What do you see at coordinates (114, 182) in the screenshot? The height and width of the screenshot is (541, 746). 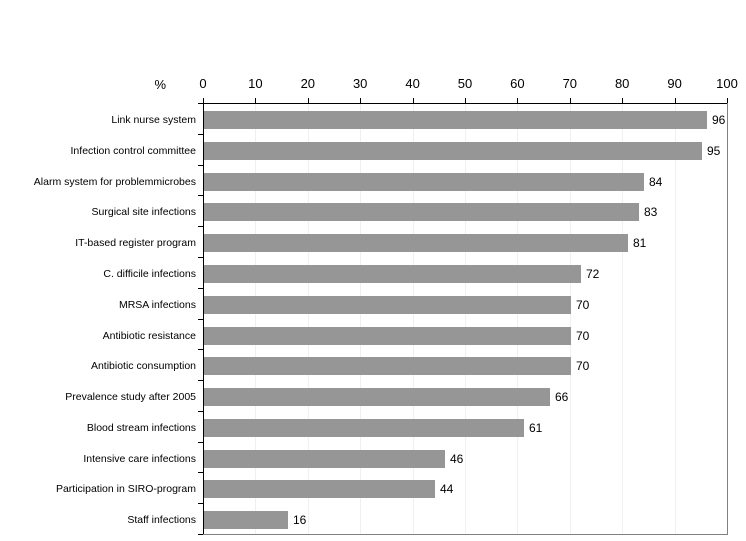 I see `category-label: Alarm system for problemmicrobes` at bounding box center [114, 182].